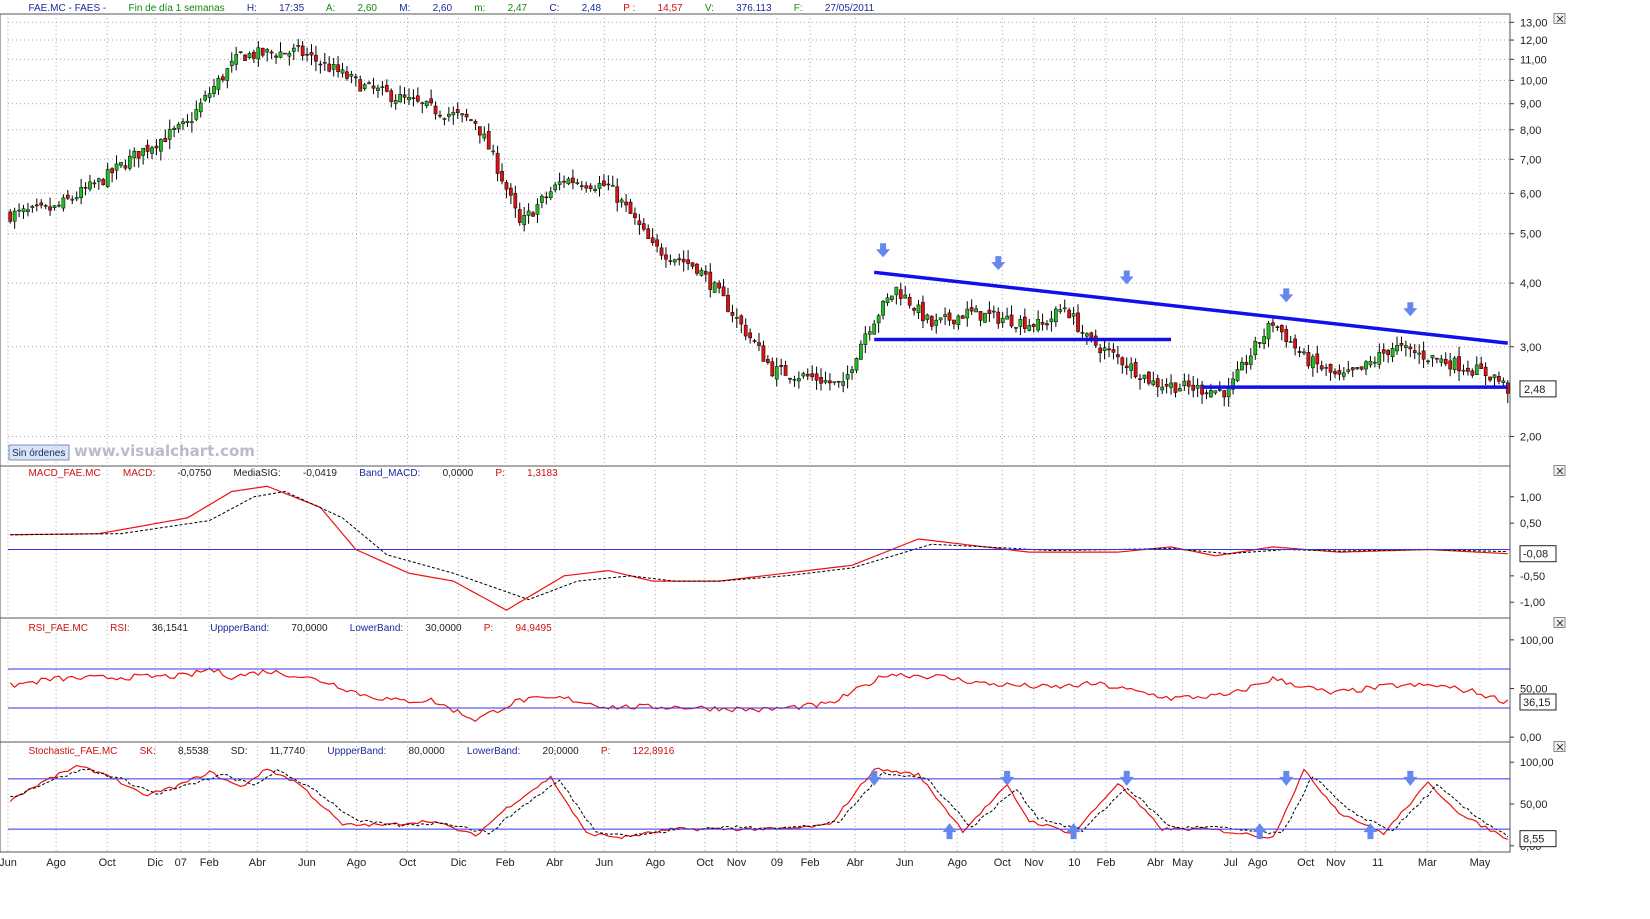  Describe the element at coordinates (39, 452) in the screenshot. I see `orders-button` at that location.